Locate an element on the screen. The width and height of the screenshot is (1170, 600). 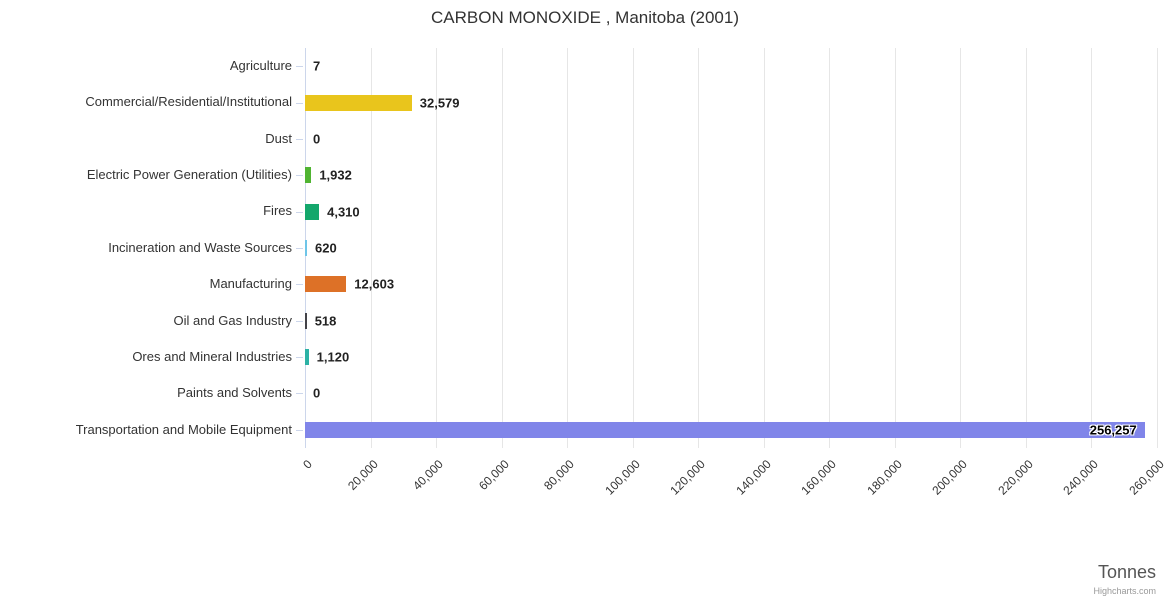
category-label: Incineration and Waste Sources is located at coordinates (200, 247).